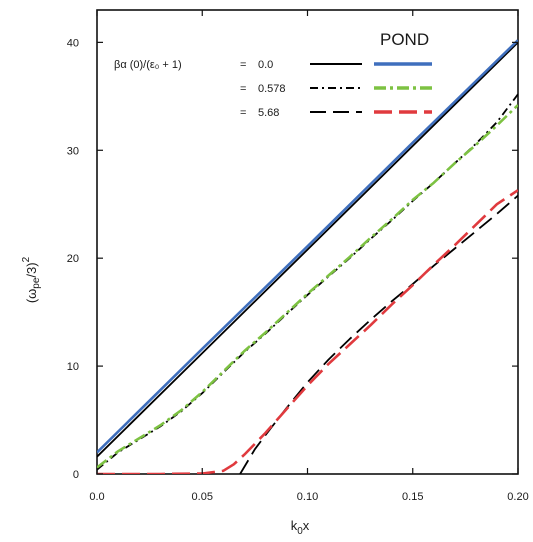 The image size is (533, 542). I want to click on y-axis-title-slash: /3), so click(31, 269).